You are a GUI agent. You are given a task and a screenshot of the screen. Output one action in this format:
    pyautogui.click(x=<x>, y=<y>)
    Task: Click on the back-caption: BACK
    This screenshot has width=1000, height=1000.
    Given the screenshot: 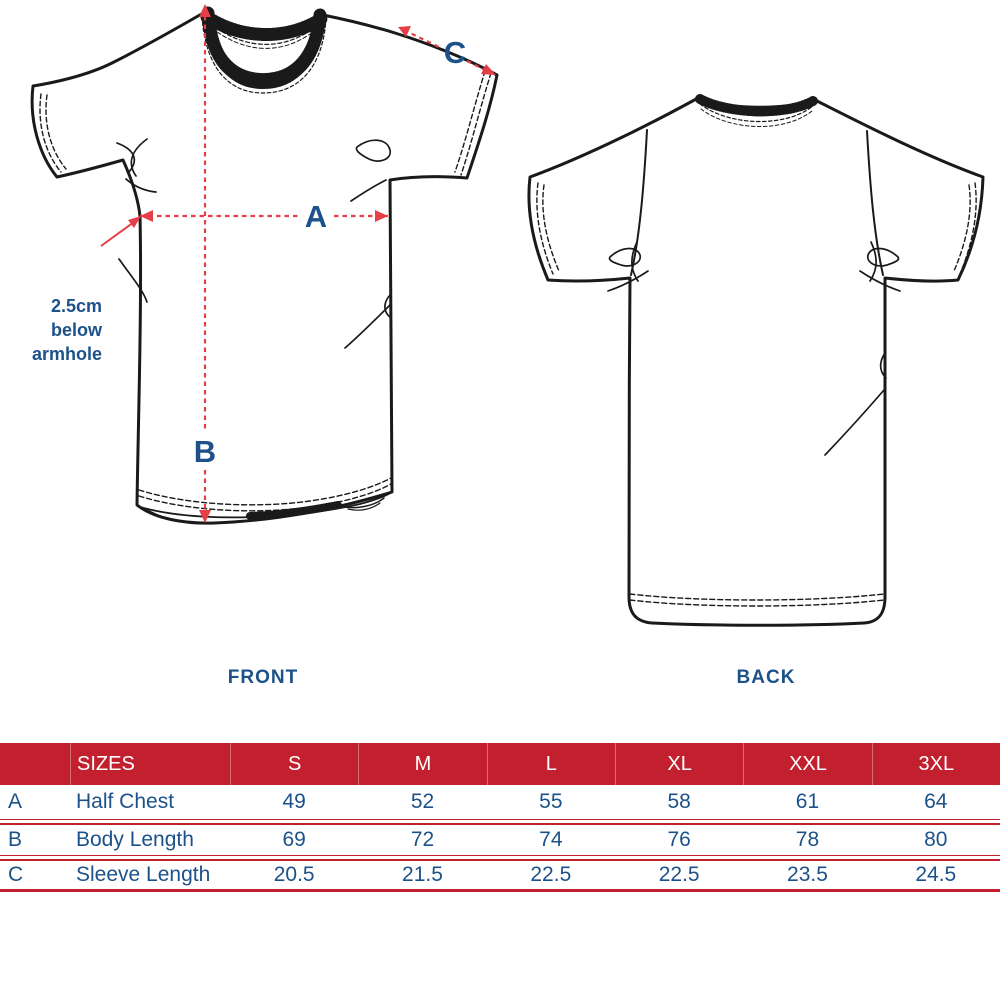 What is the action you would take?
    pyautogui.click(x=766, y=677)
    